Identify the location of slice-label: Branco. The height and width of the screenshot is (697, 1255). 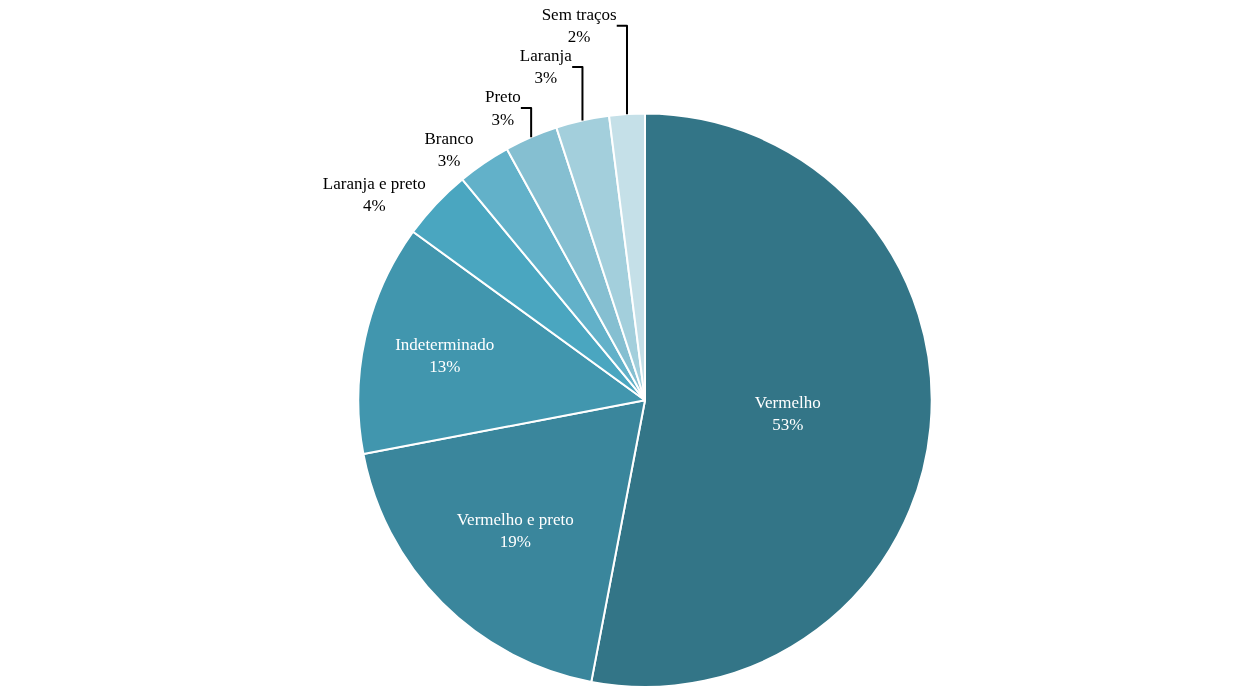
(449, 138).